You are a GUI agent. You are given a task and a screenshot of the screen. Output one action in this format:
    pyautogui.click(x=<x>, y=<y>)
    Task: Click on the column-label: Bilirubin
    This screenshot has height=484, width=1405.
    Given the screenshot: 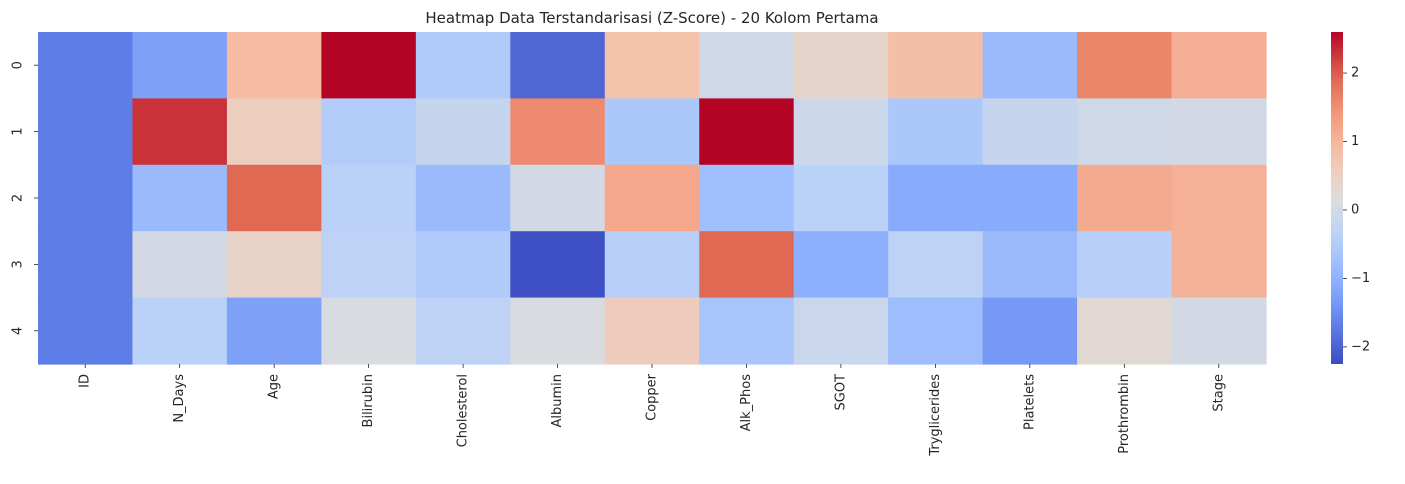 What is the action you would take?
    pyautogui.click(x=368, y=400)
    